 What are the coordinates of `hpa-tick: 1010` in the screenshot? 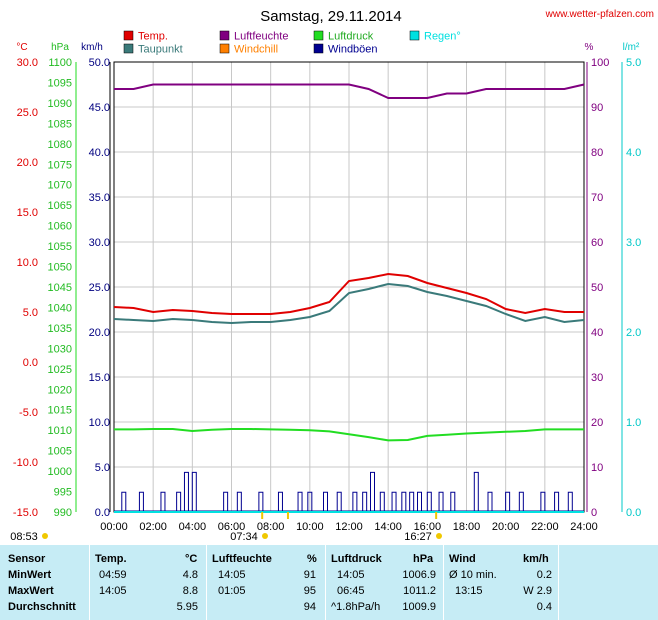 It's located at (60, 431).